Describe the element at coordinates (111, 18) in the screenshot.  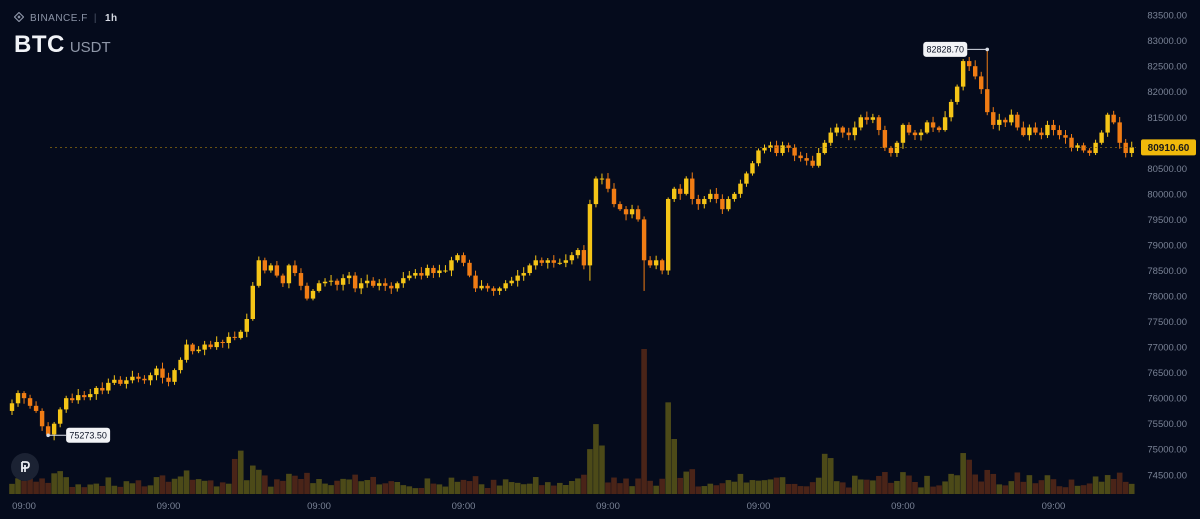
I see `interval-label: 1h` at that location.